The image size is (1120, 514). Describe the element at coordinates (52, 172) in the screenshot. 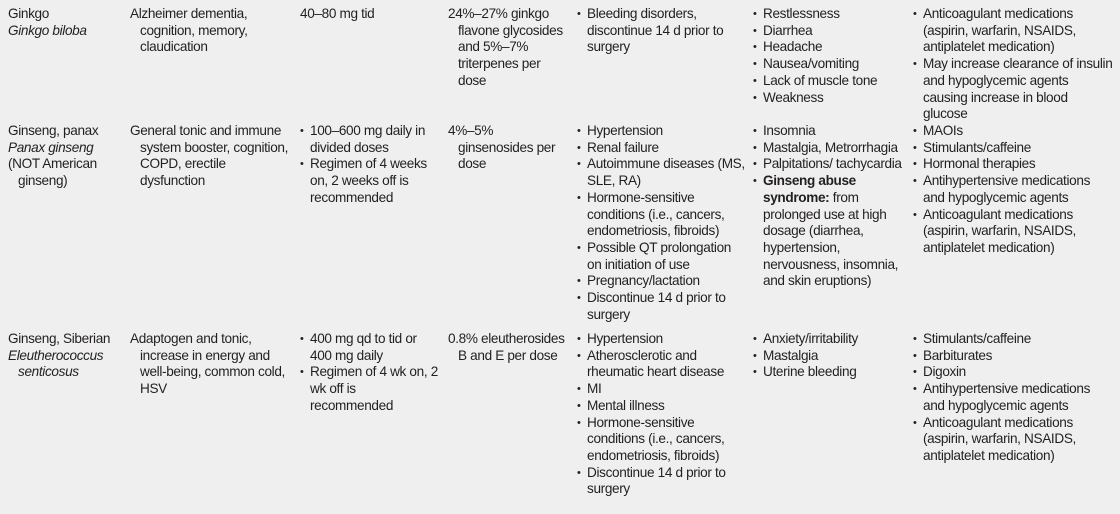

I see `herb-note: (NOT American ginseng)` at that location.